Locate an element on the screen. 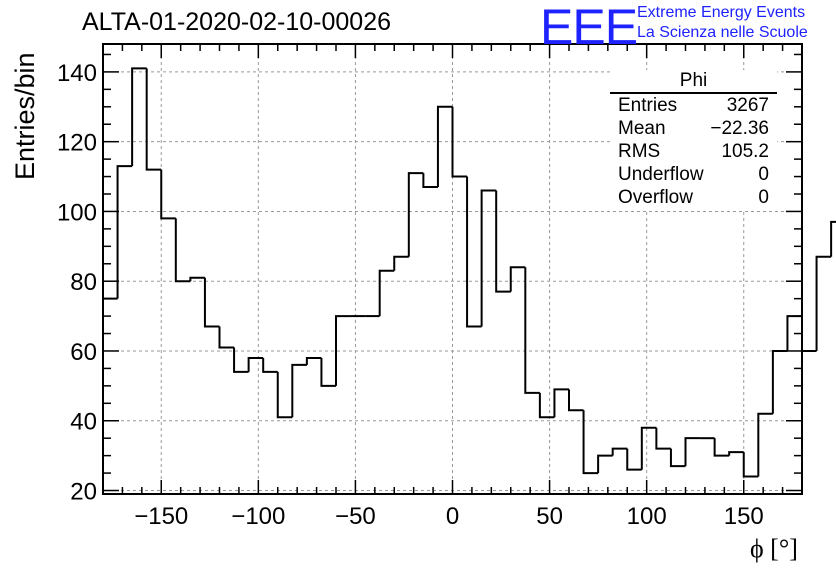 The height and width of the screenshot is (572, 836). x-tick-label: −50 is located at coordinates (355, 516).